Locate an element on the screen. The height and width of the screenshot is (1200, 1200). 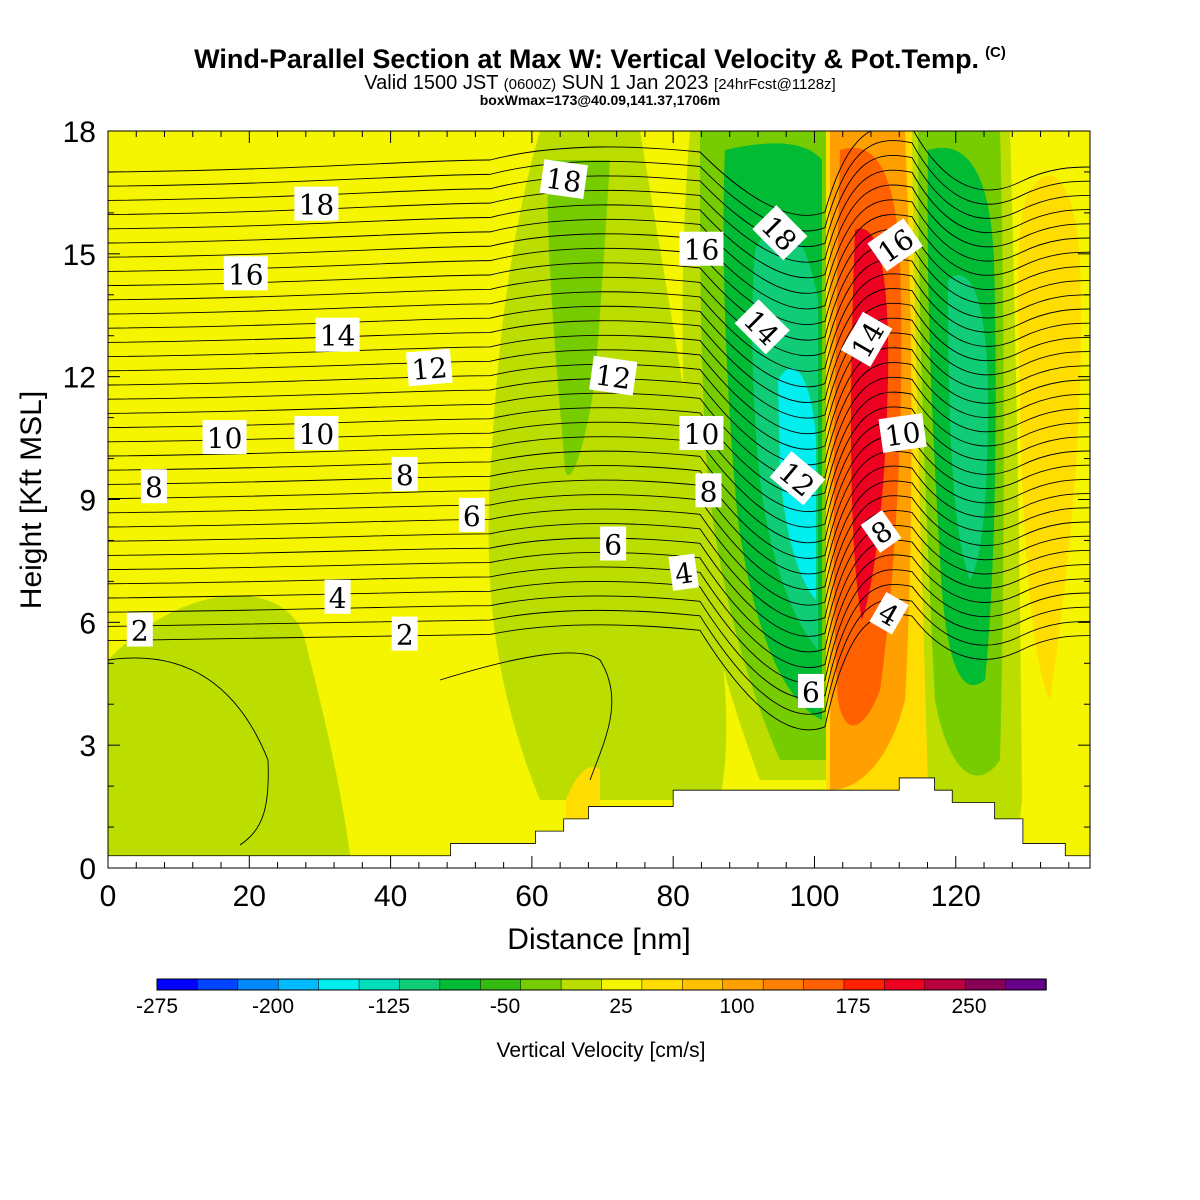
forecast-info: [24hrFcst@1128z] is located at coordinates (775, 84).